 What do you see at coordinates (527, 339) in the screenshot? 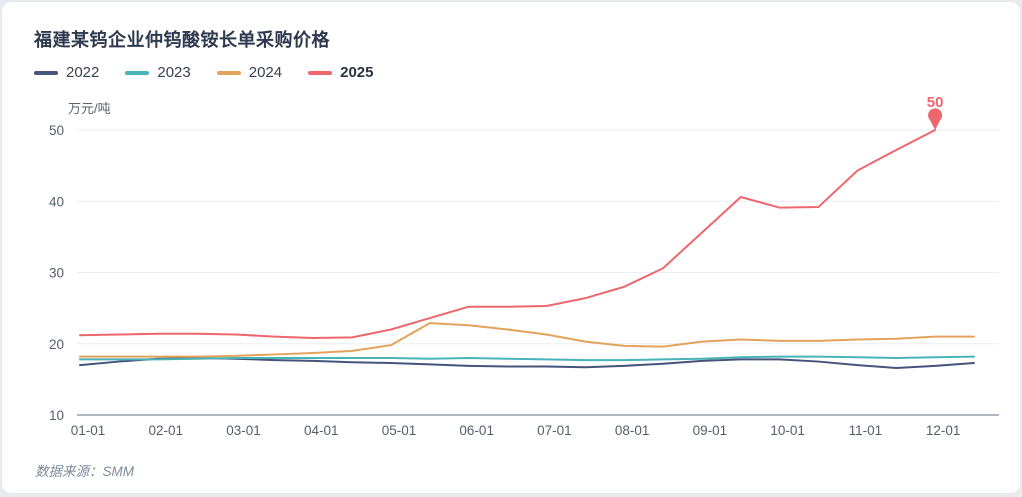
I see `series-line-2024` at bounding box center [527, 339].